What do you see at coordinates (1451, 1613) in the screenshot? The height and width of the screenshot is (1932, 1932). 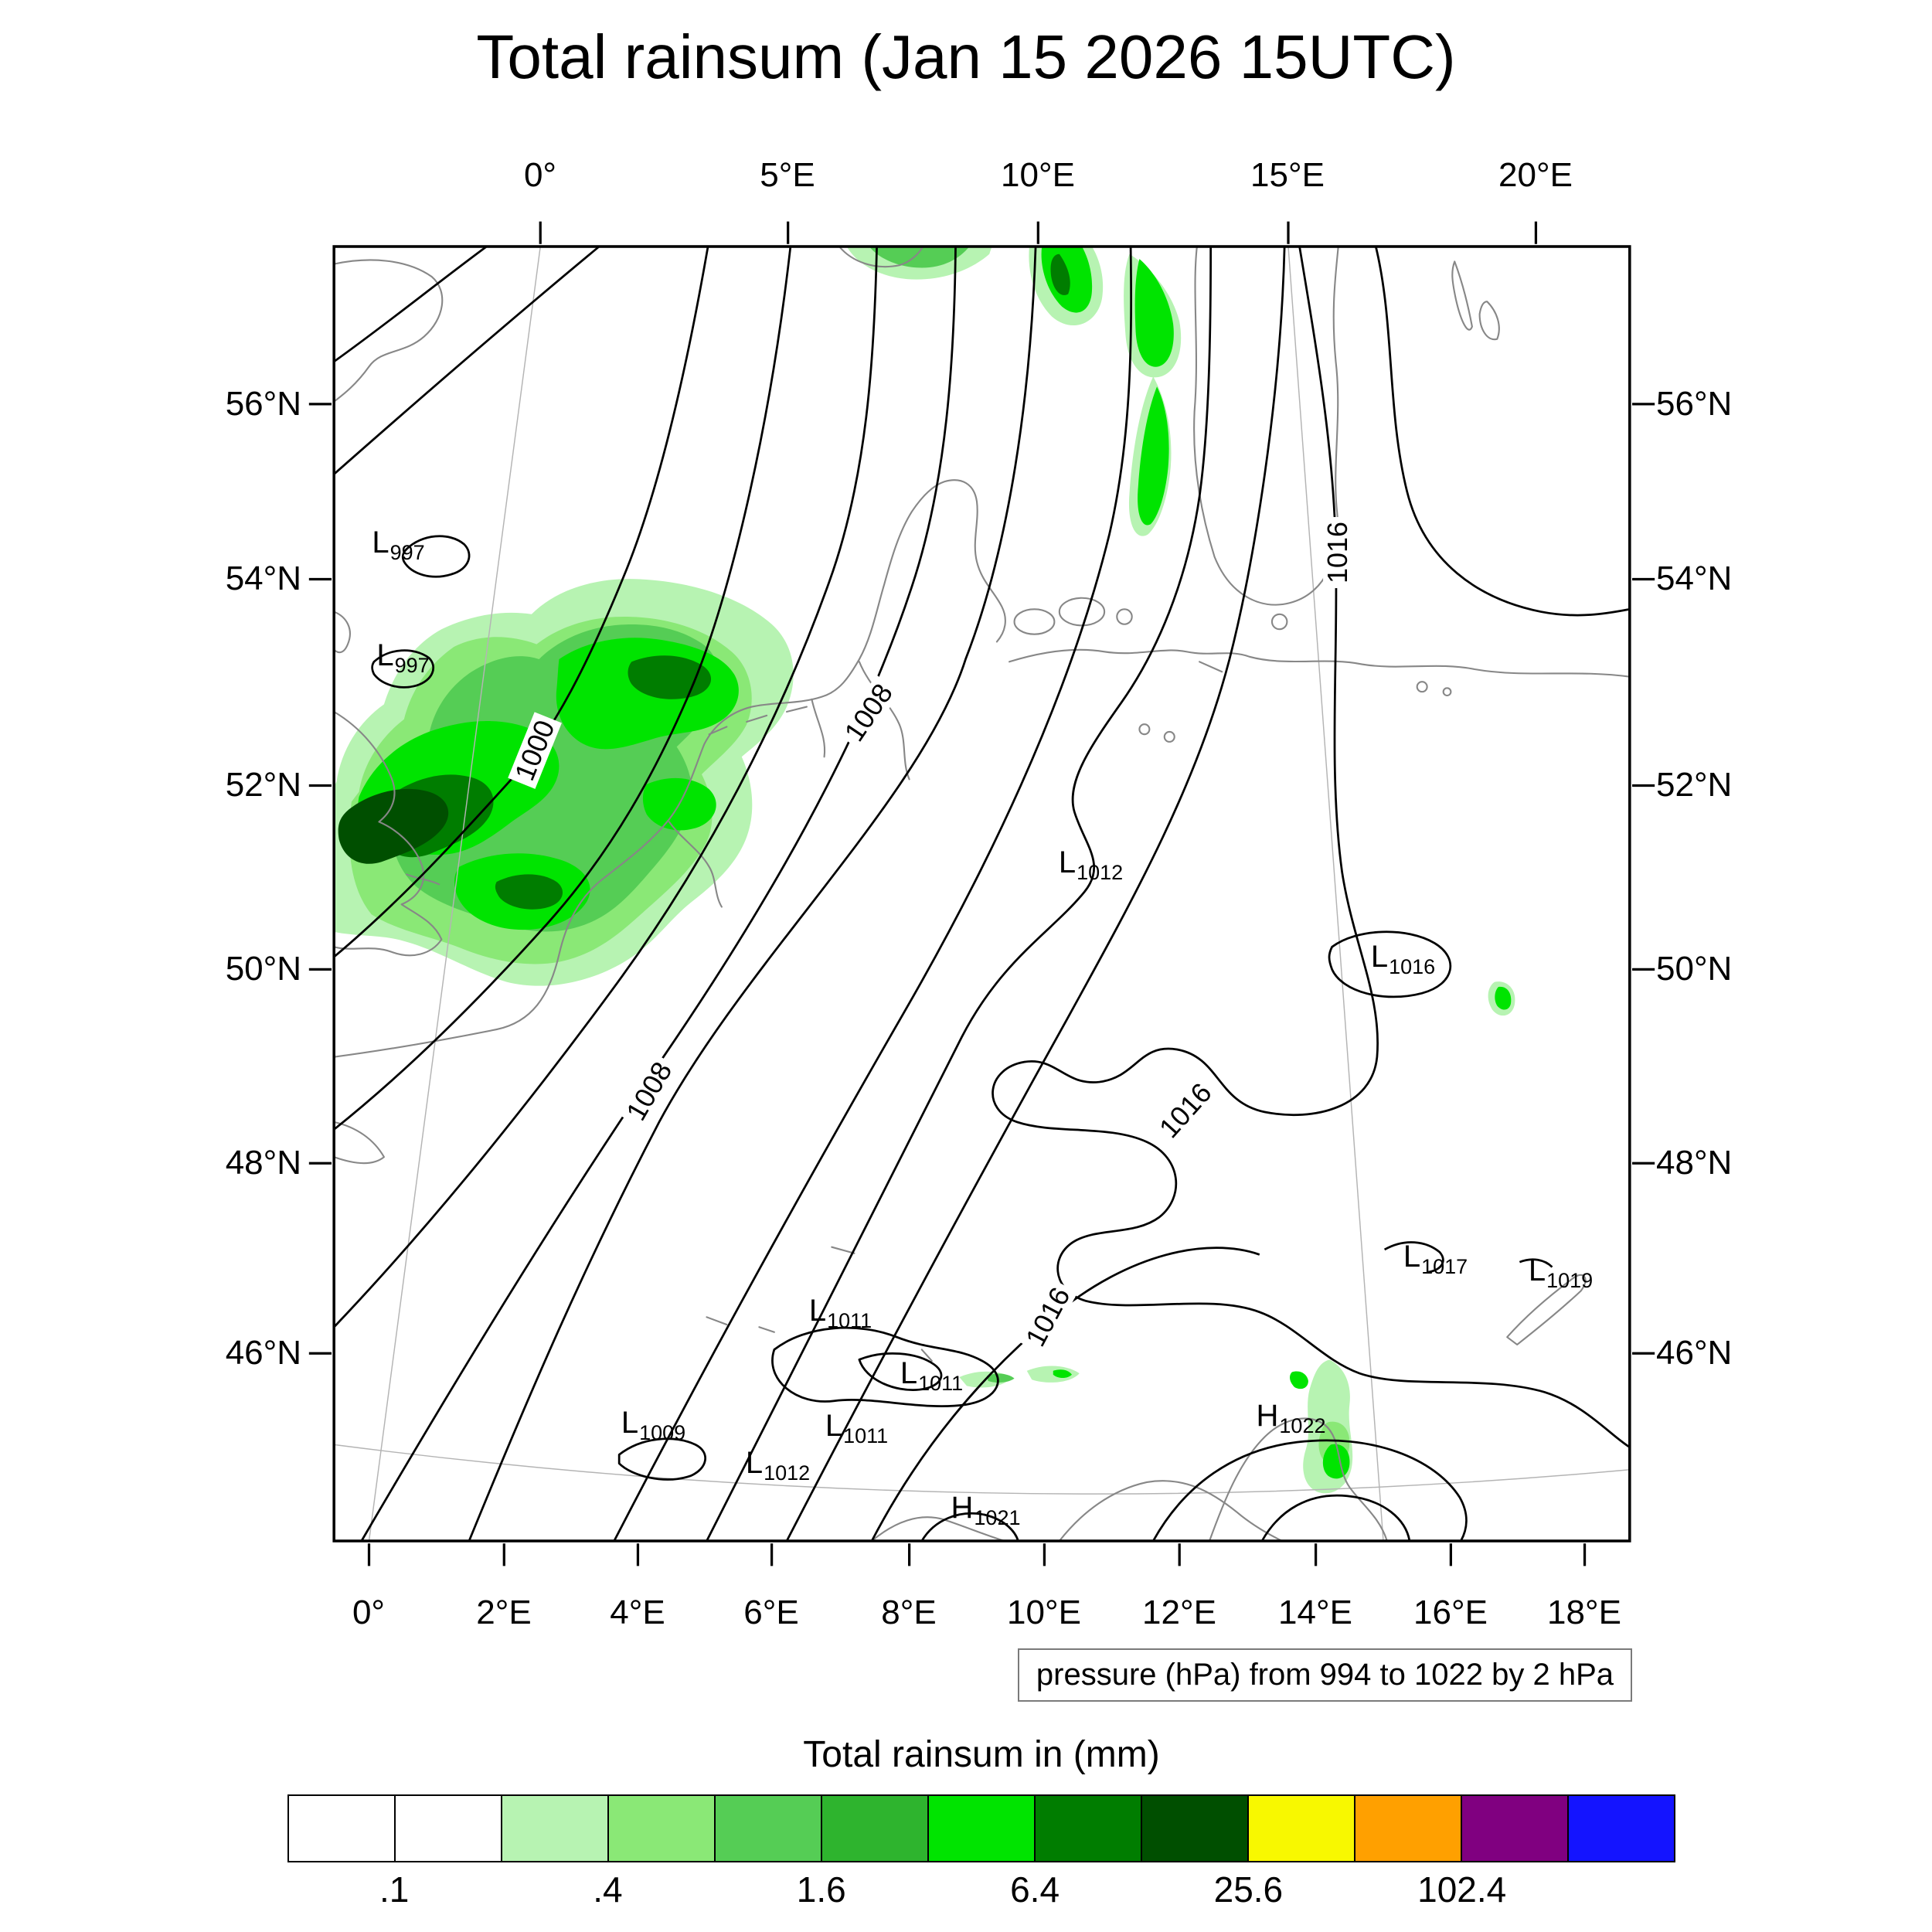 I see `axis-label-bottom: 16°E` at bounding box center [1451, 1613].